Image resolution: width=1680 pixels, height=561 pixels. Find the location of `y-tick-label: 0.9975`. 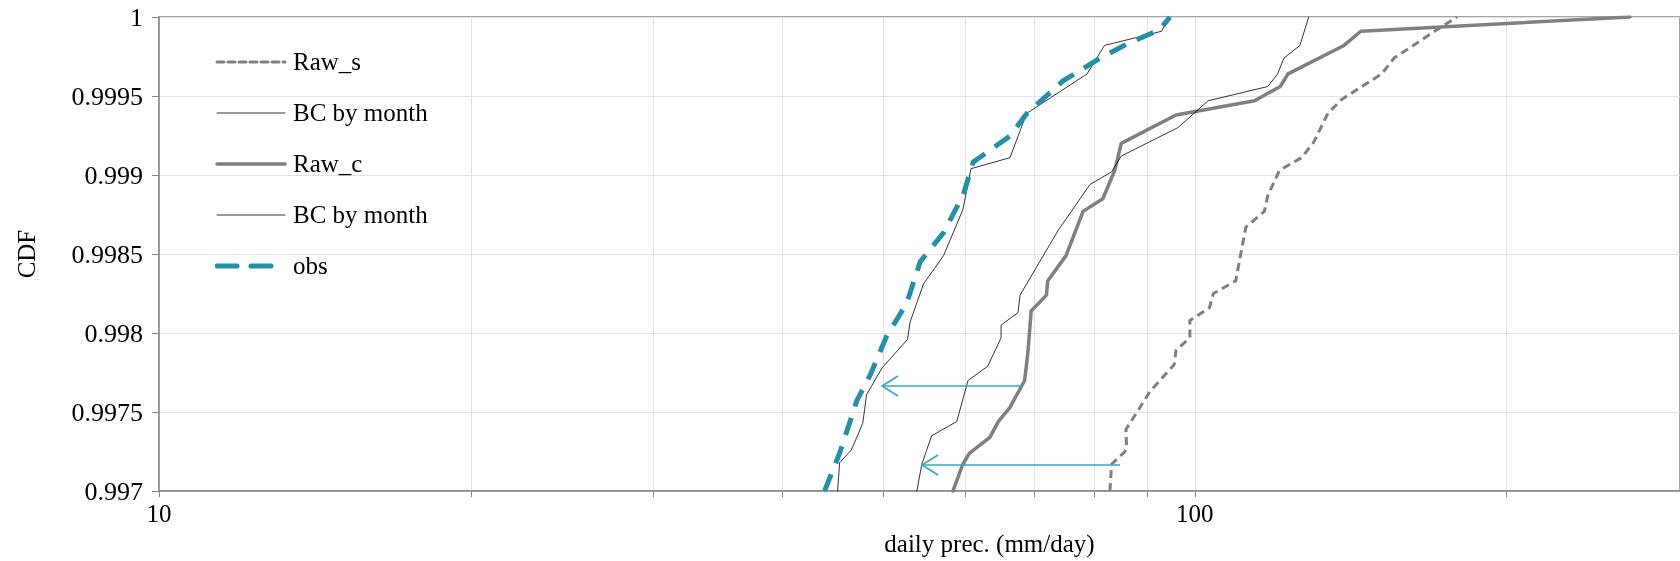

y-tick-label: 0.9975 is located at coordinates (107, 412).